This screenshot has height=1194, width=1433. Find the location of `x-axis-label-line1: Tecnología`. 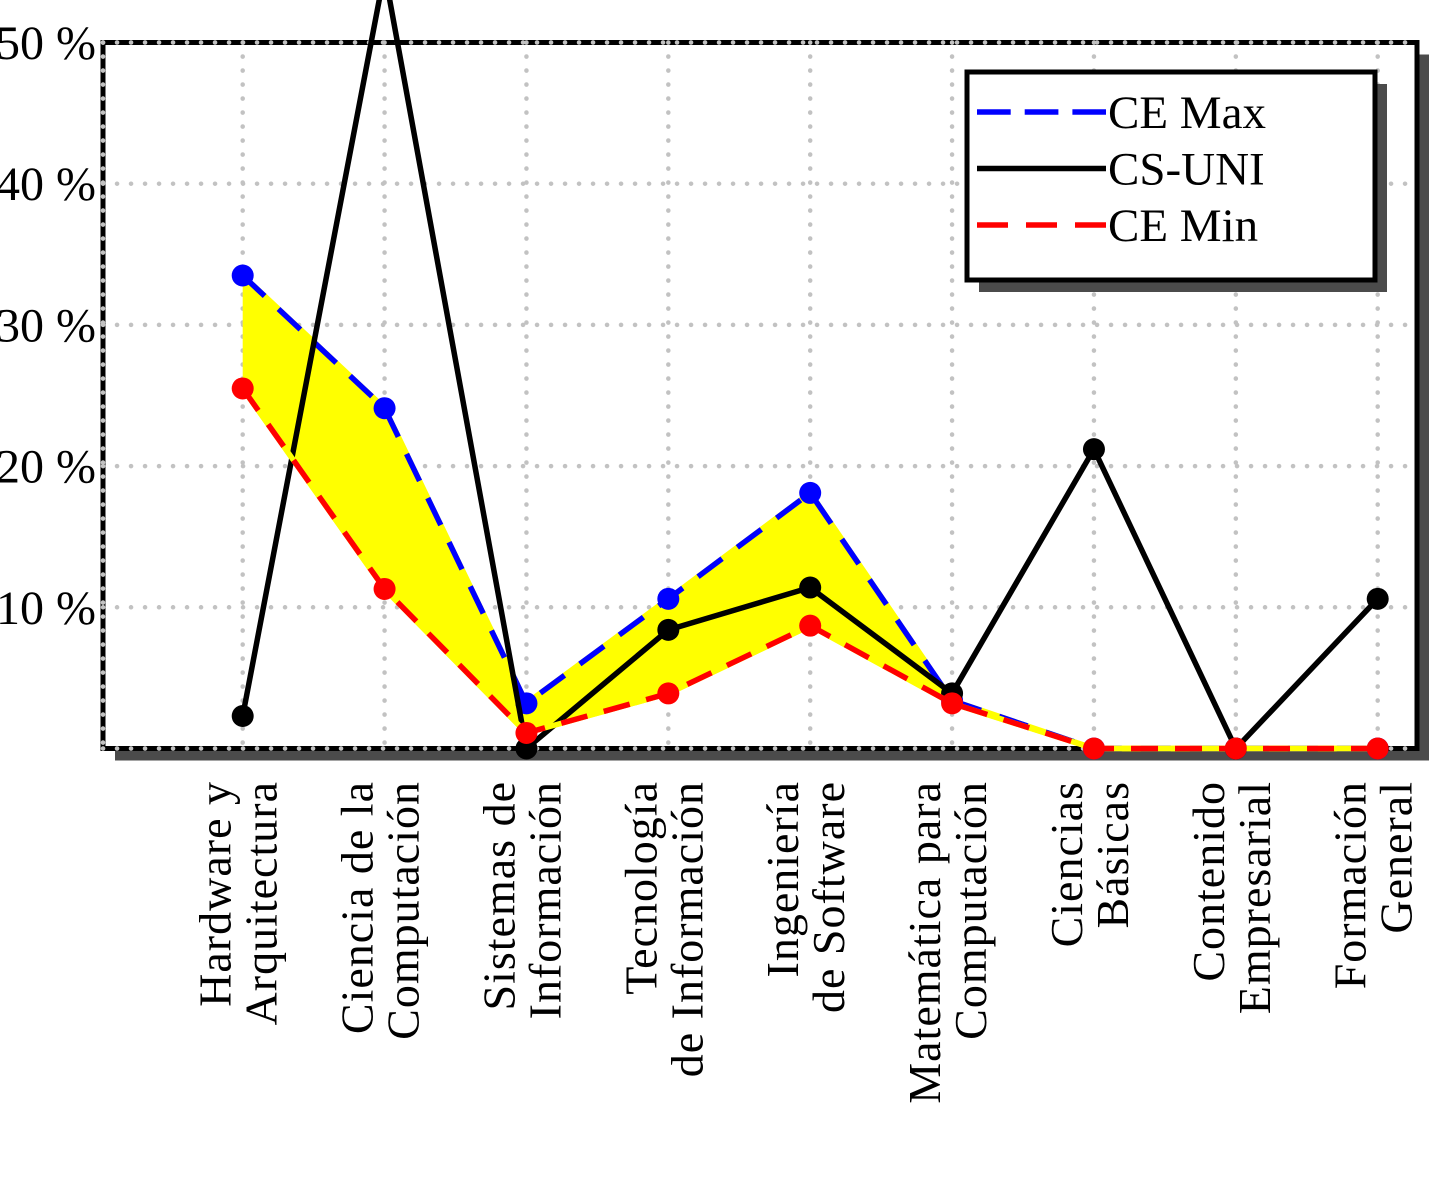

x-axis-label-line1: Tecnología is located at coordinates (640, 888).